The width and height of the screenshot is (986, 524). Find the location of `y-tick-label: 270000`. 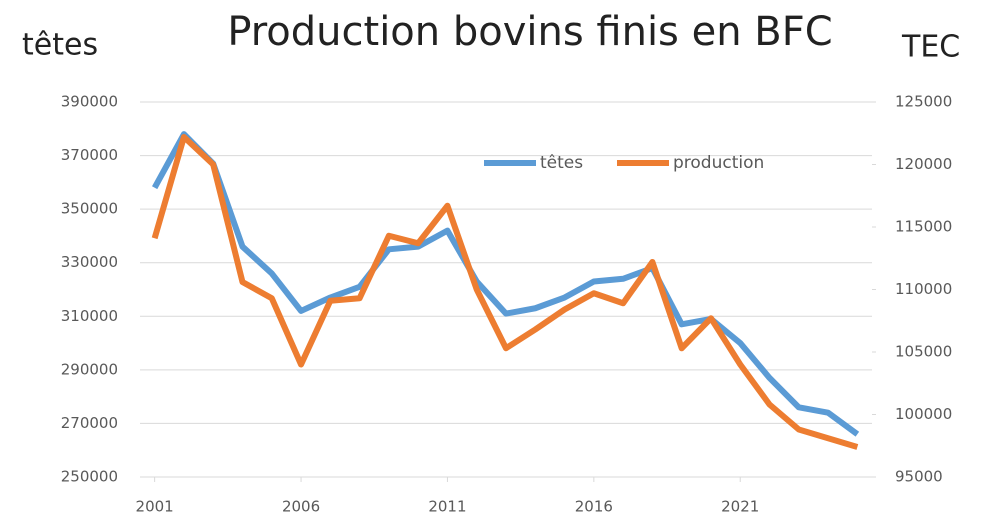

y-tick-label: 270000 is located at coordinates (89, 423).